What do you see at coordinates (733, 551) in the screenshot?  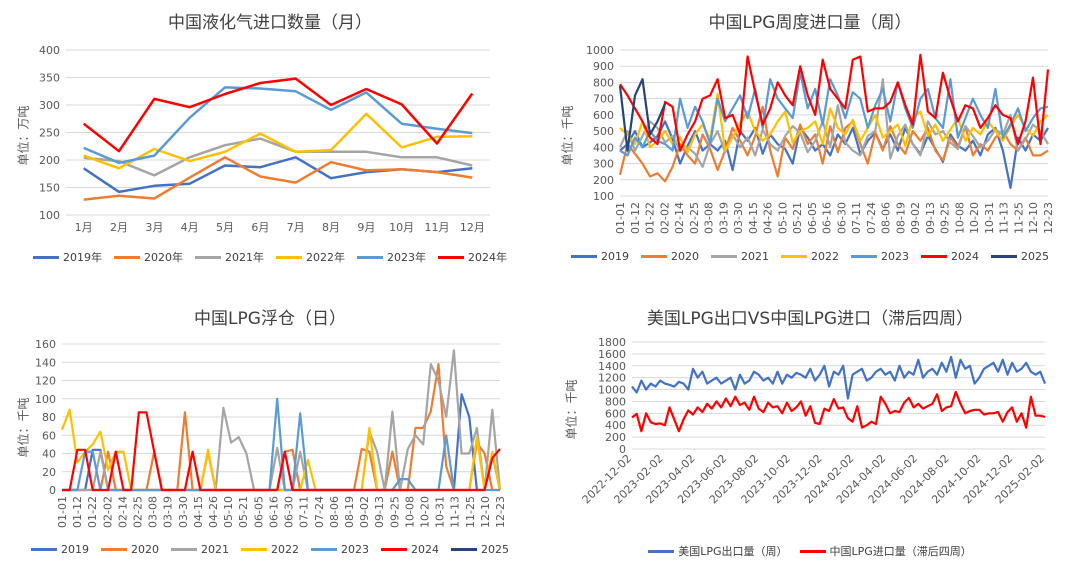 I see `legend-label: 美国LPG出口量（周）` at bounding box center [733, 551].